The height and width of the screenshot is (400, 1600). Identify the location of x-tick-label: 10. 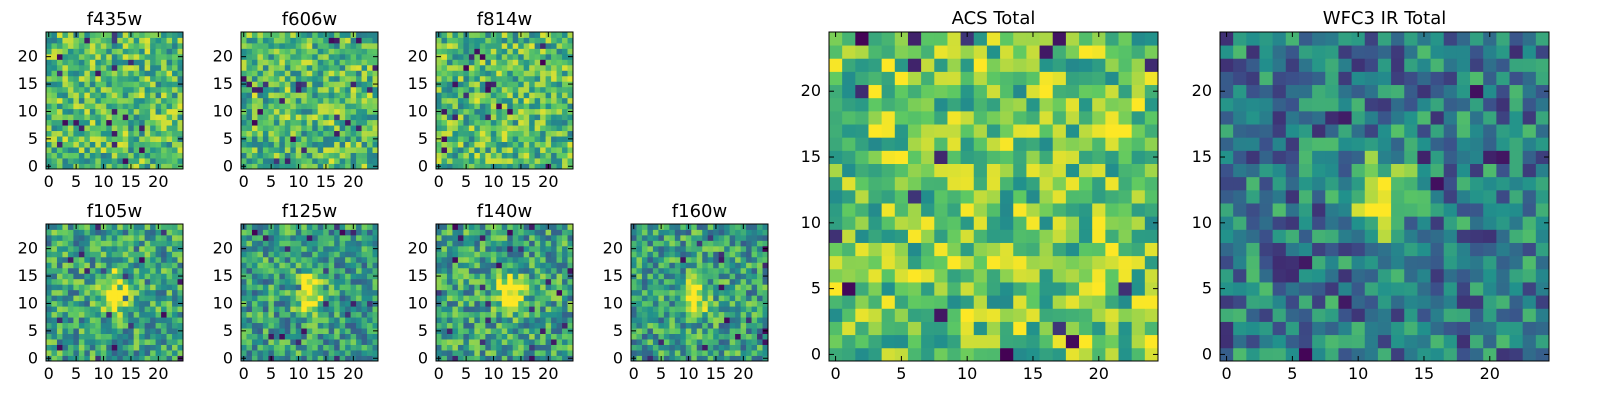
(298, 181).